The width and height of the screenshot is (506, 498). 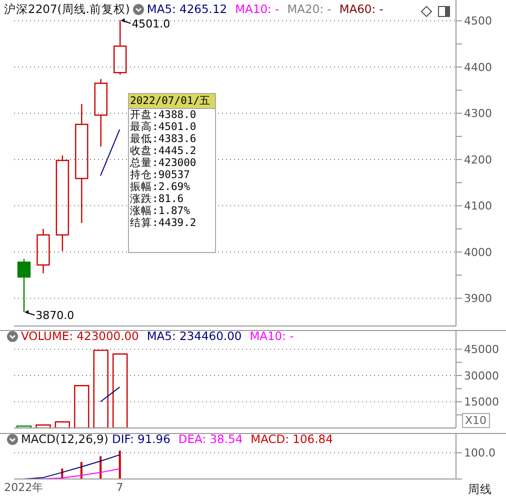 I want to click on text: DEA: 38.54, so click(x=210, y=439).